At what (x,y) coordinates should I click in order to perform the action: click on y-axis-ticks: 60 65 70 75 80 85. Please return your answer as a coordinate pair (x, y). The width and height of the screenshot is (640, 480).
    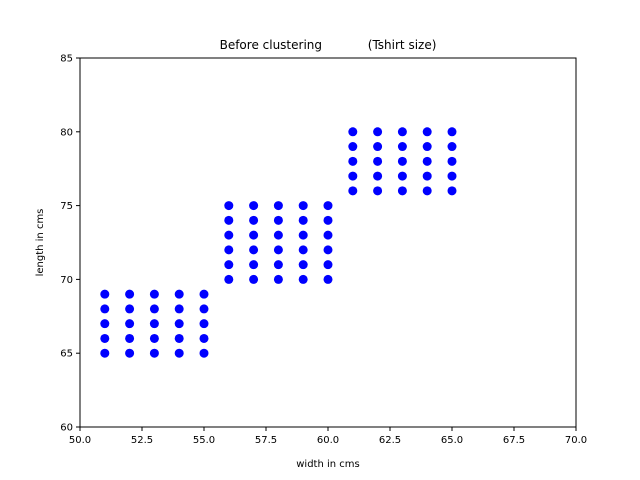
    Looking at the image, I should click on (70, 244).